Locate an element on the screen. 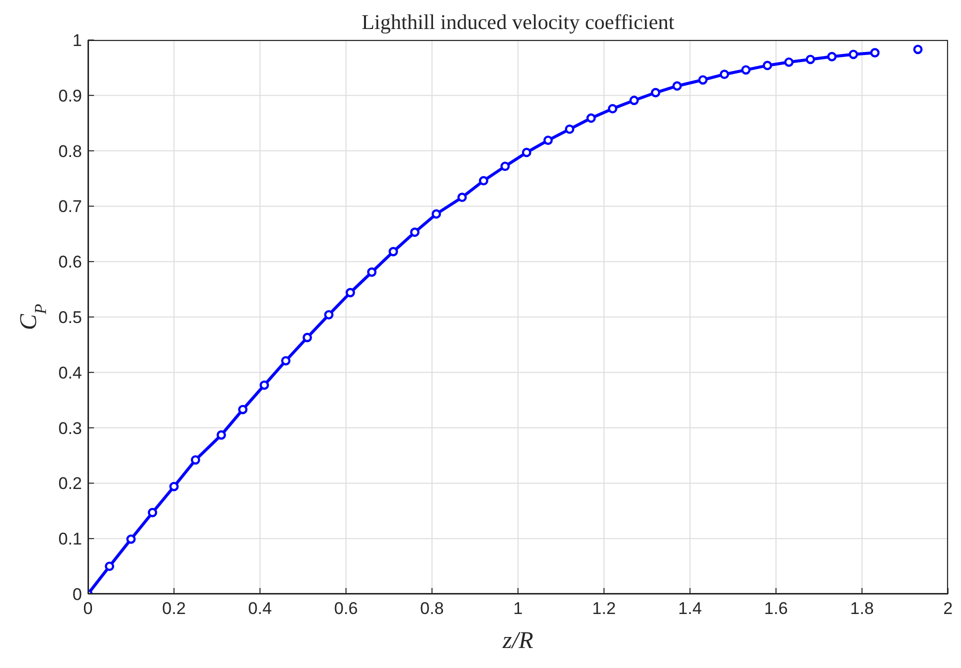  y-tick-label: 0.8 is located at coordinates (70, 151).